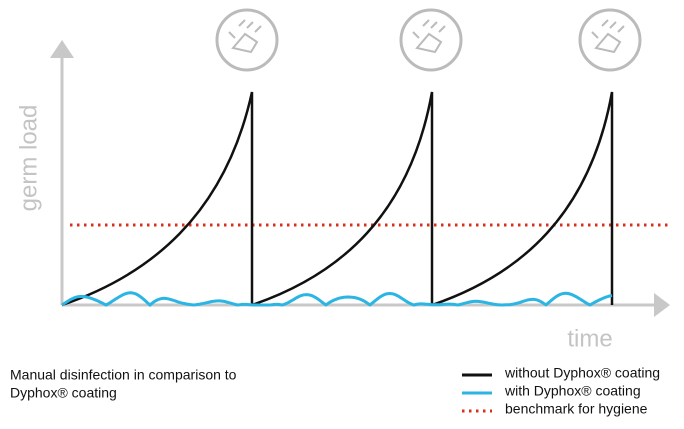 The height and width of the screenshot is (429, 684). What do you see at coordinates (582, 373) in the screenshot?
I see `legend-label: without Dyphox® coating` at bounding box center [582, 373].